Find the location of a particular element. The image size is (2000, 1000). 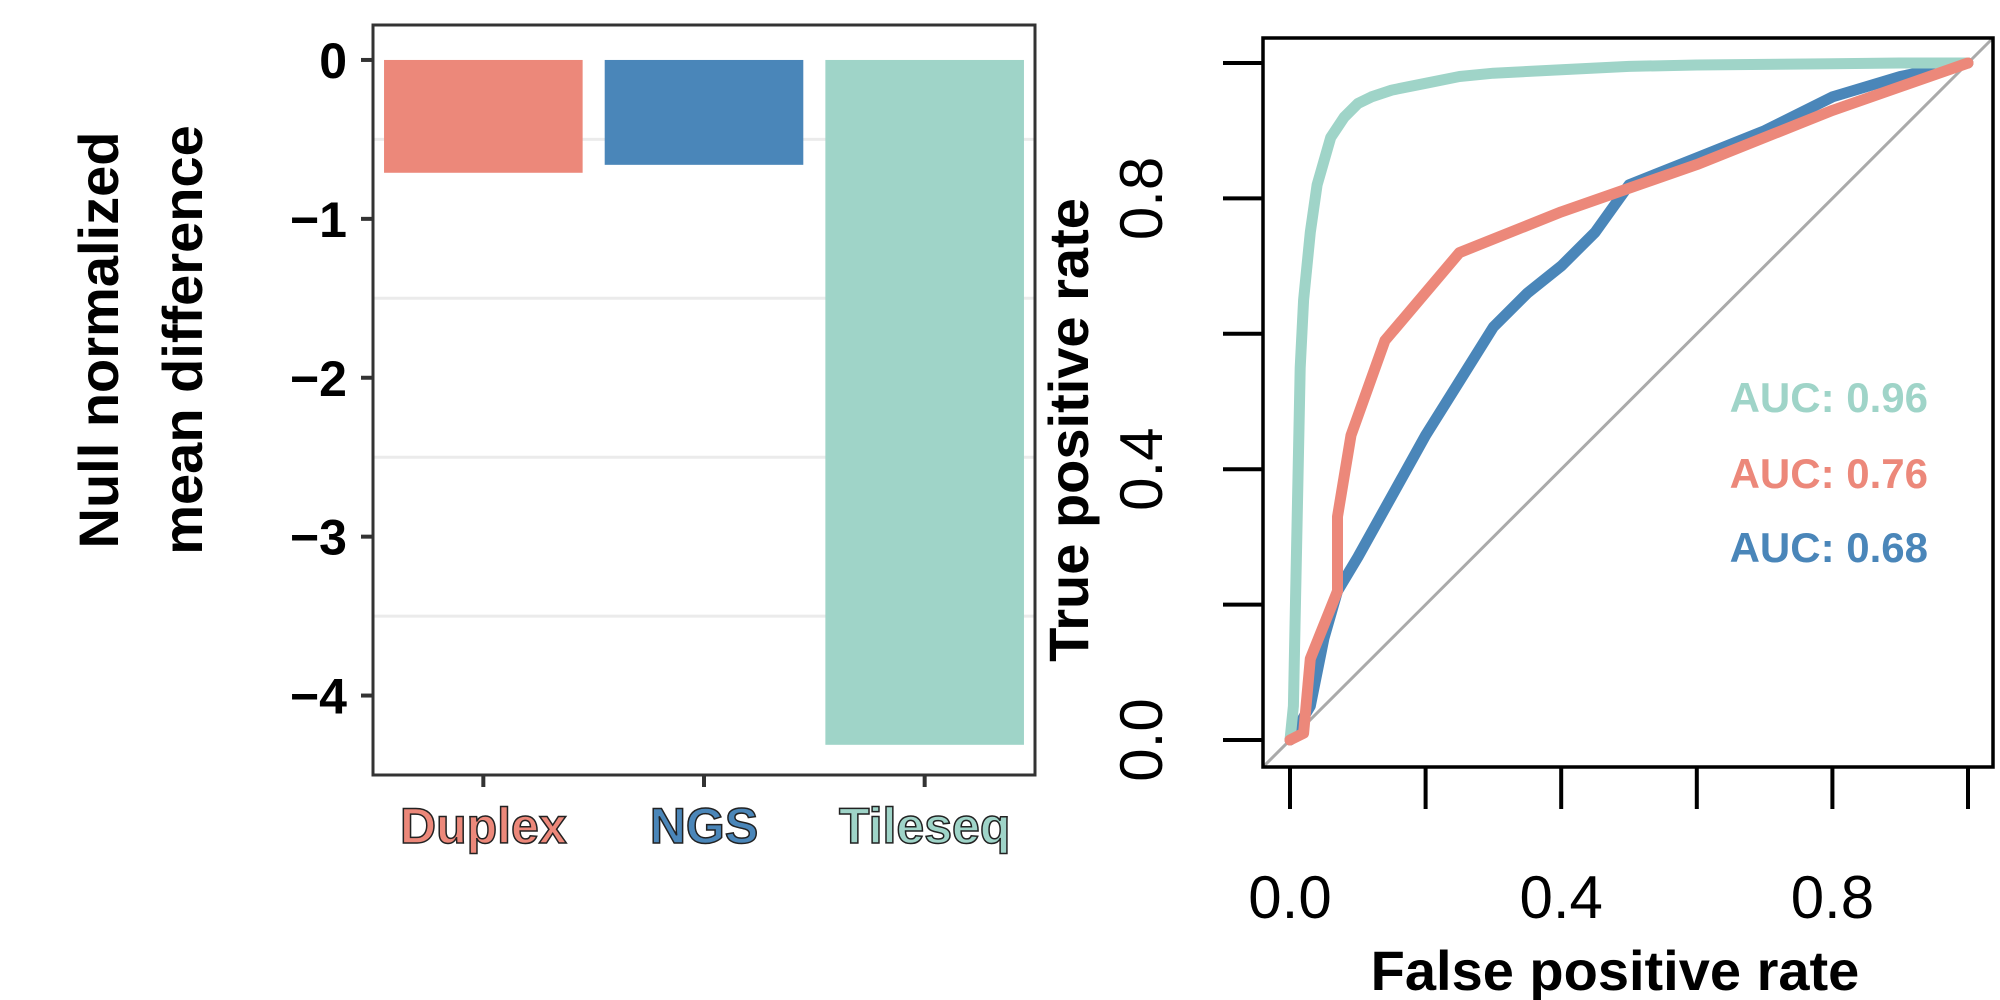

bar-y-tick-label: −2 is located at coordinates (318, 379).